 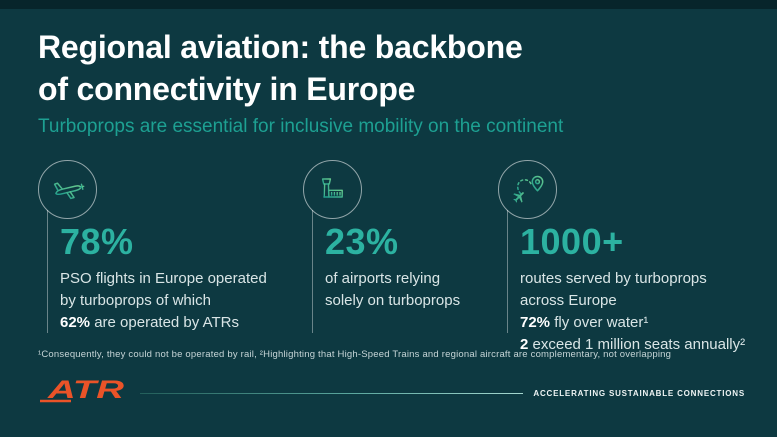 I want to click on top-edge-shade, so click(x=388, y=4).